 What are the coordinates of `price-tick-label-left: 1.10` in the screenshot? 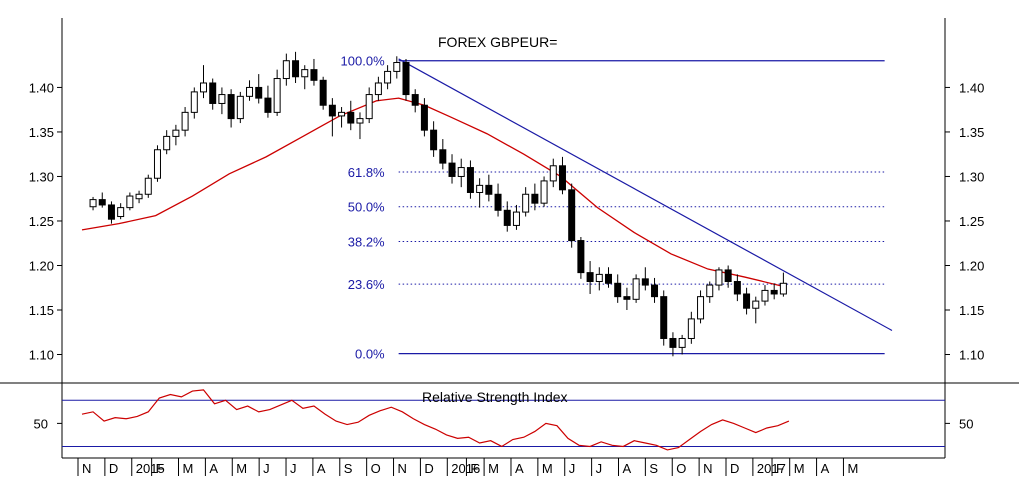 It's located at (41, 355).